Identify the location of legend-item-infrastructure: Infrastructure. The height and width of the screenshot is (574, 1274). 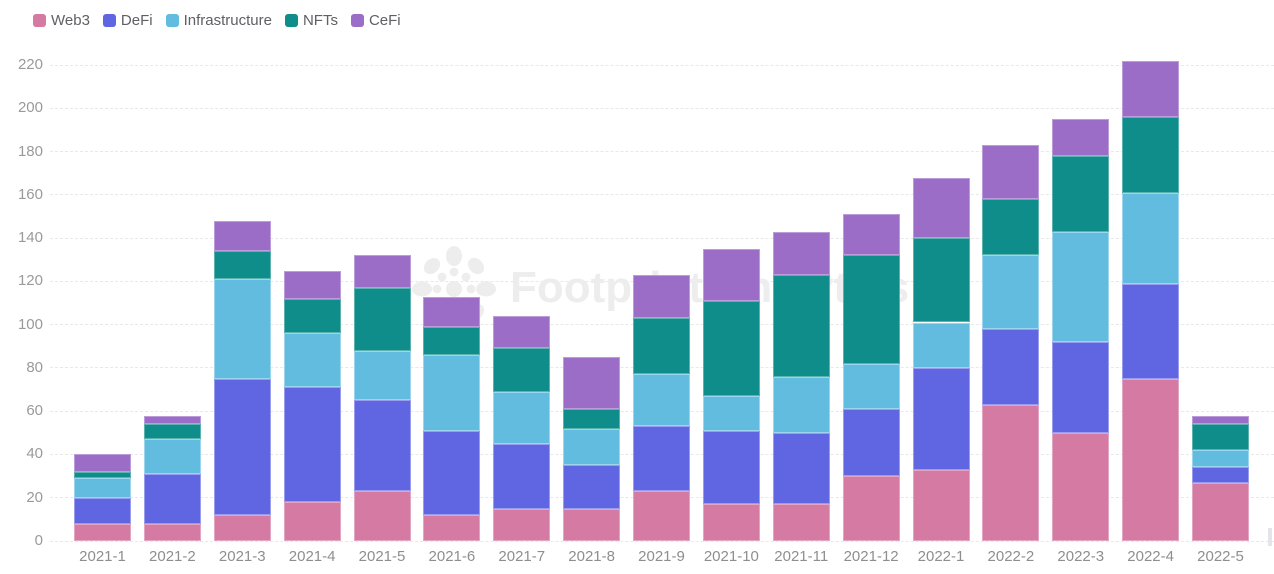
(218, 20).